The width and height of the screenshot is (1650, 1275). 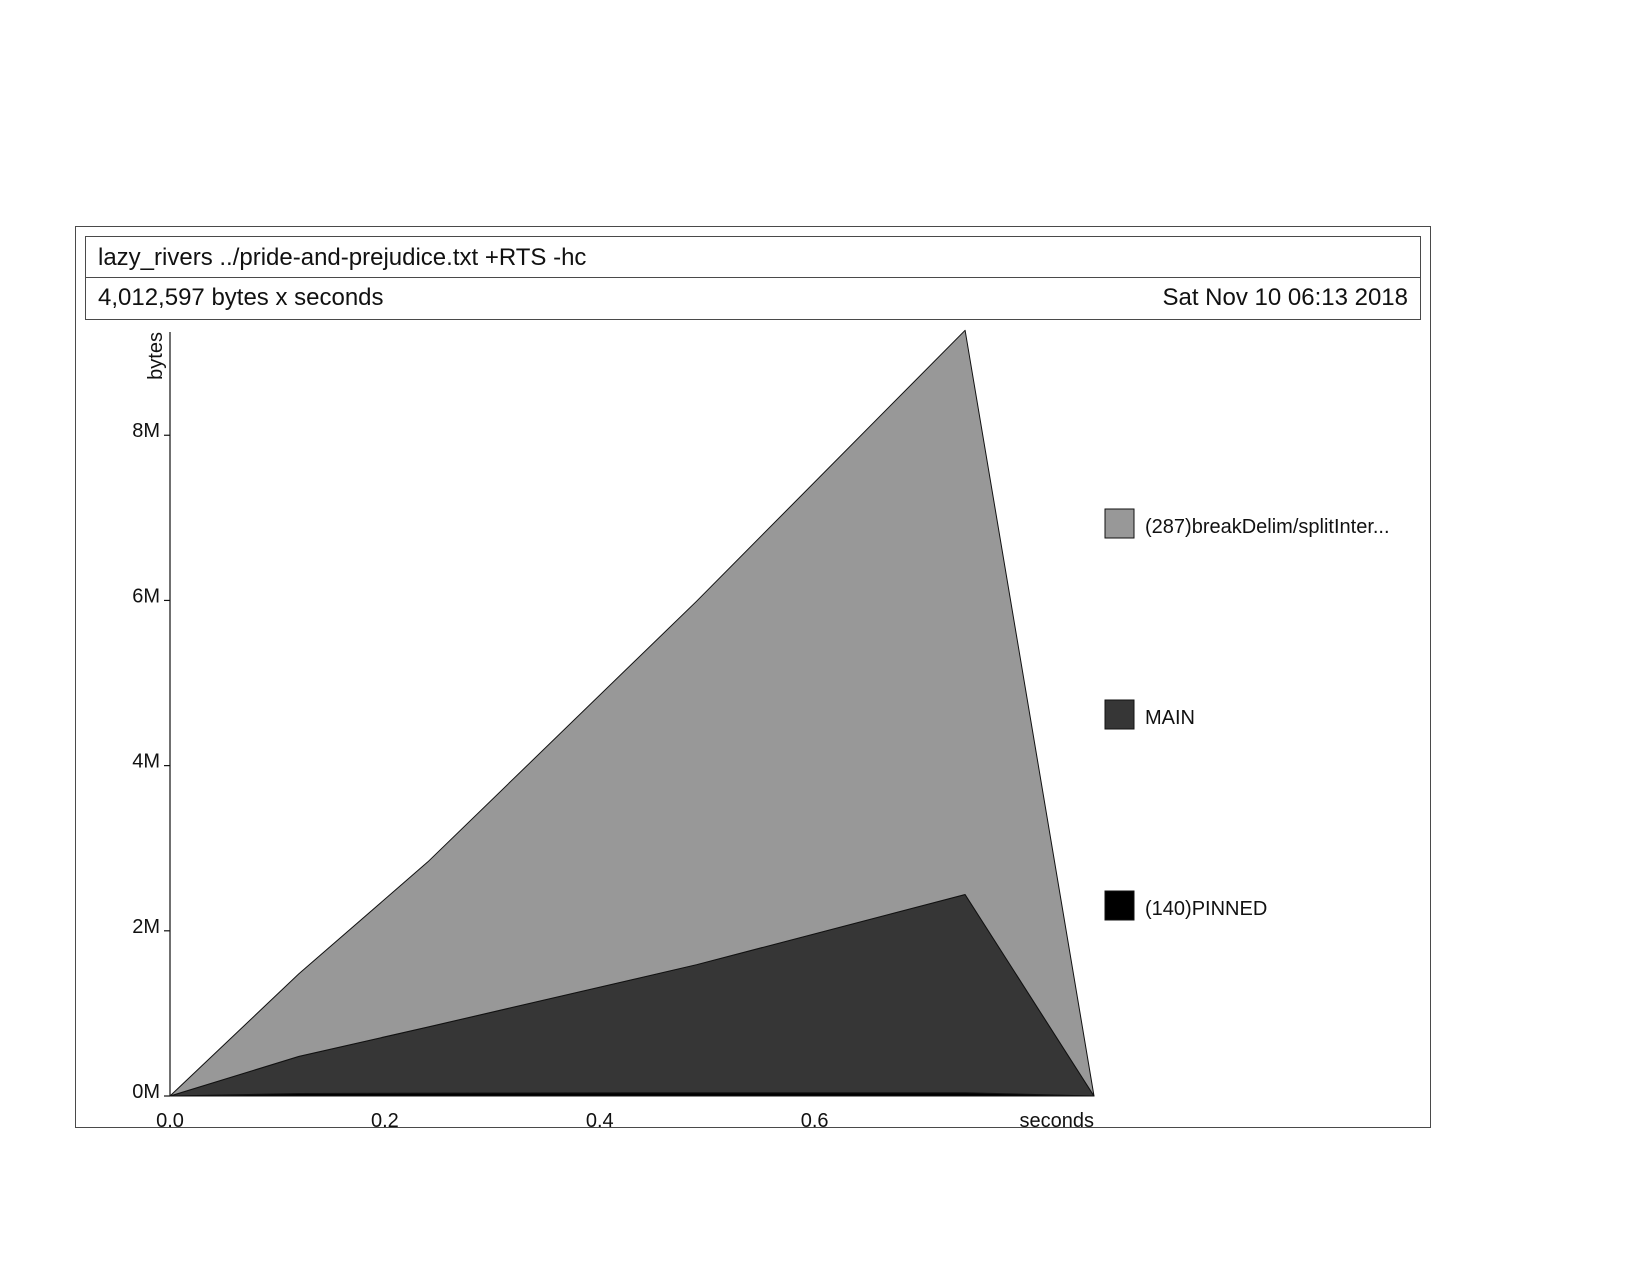 I want to click on legend-swatch-287-breakdelim-splitinter, so click(x=1119, y=523).